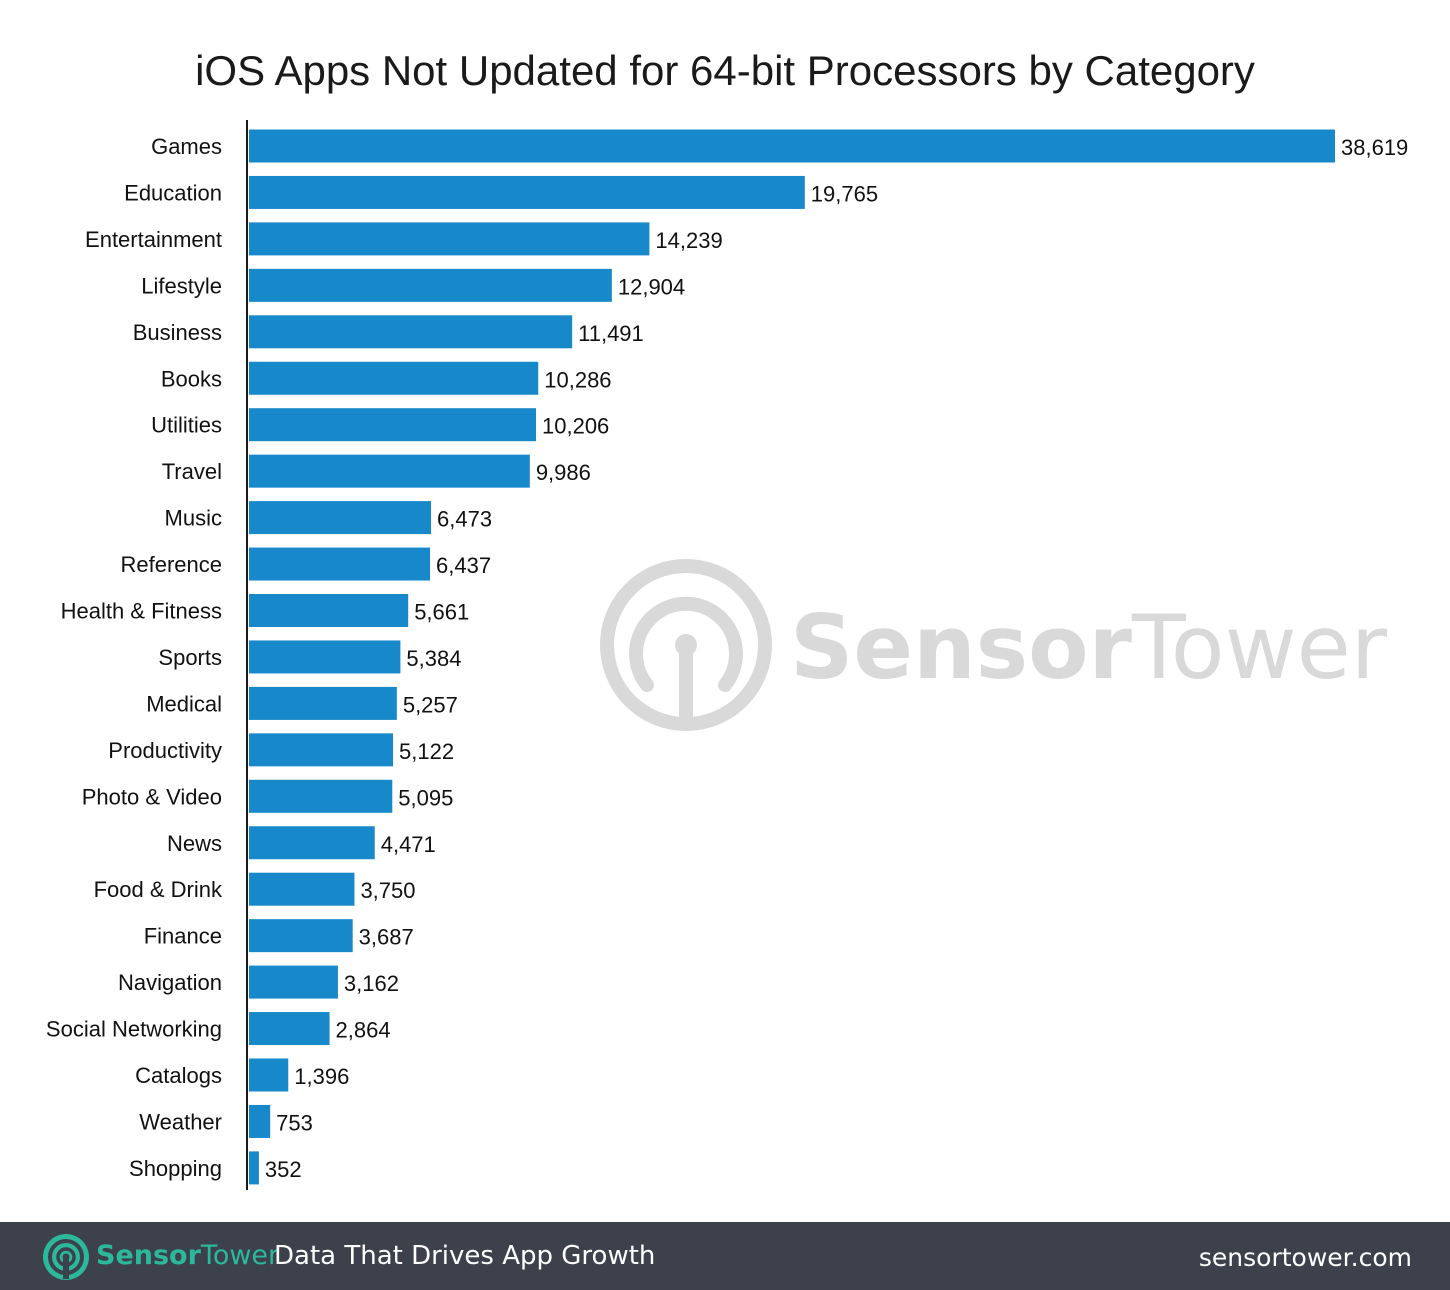 This screenshot has width=1450, height=1290. I want to click on sensor-tower-logo-icon, so click(66, 1257).